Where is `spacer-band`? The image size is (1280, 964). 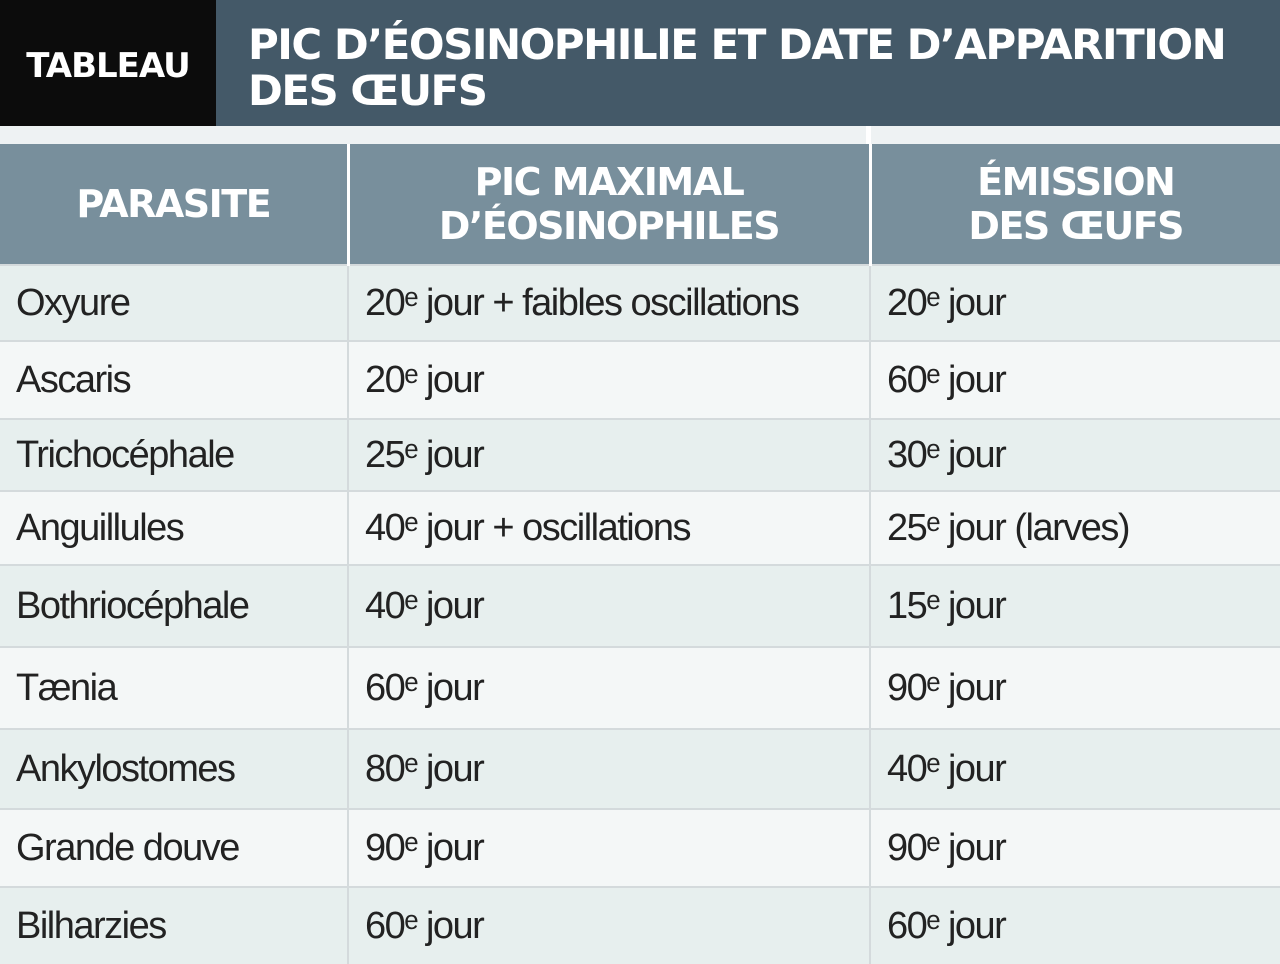
spacer-band is located at coordinates (640, 135).